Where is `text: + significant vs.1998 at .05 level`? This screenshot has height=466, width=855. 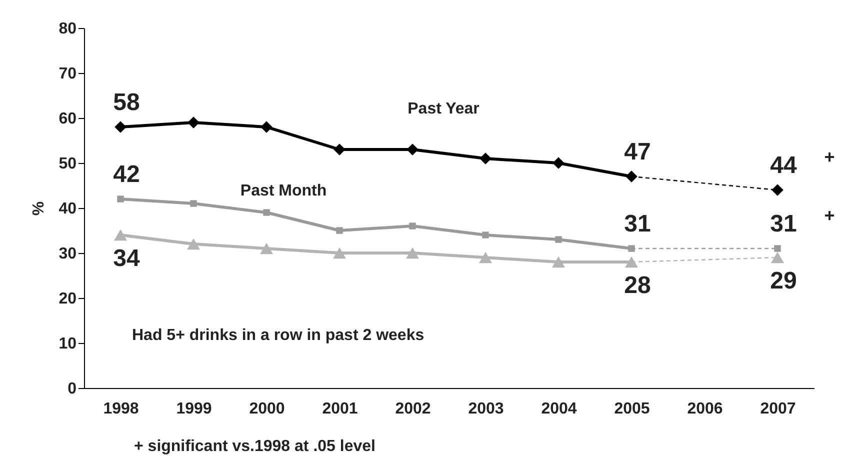
text: + significant vs.1998 at .05 level is located at coordinates (255, 446).